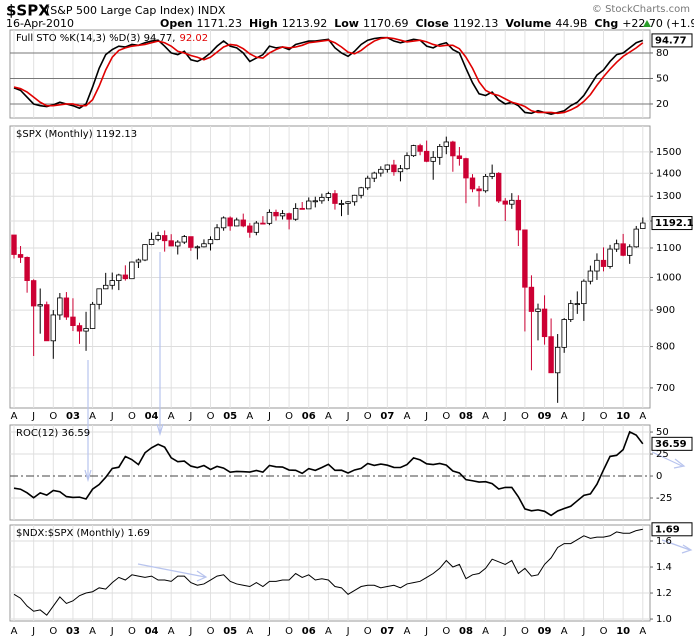 This screenshot has width=694, height=639. What do you see at coordinates (606, 23) in the screenshot?
I see `quote-label: Chg` at bounding box center [606, 23].